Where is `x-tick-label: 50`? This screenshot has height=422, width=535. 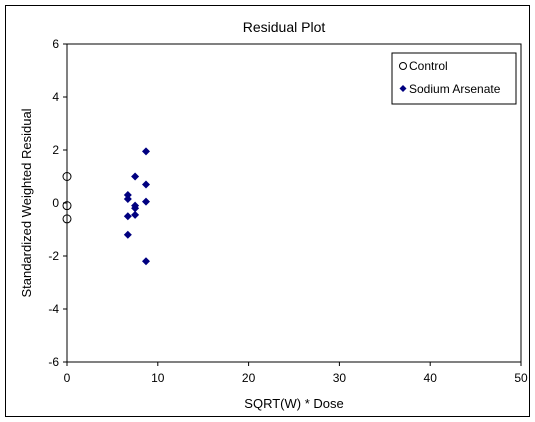 x-tick-label: 50 is located at coordinates (521, 378).